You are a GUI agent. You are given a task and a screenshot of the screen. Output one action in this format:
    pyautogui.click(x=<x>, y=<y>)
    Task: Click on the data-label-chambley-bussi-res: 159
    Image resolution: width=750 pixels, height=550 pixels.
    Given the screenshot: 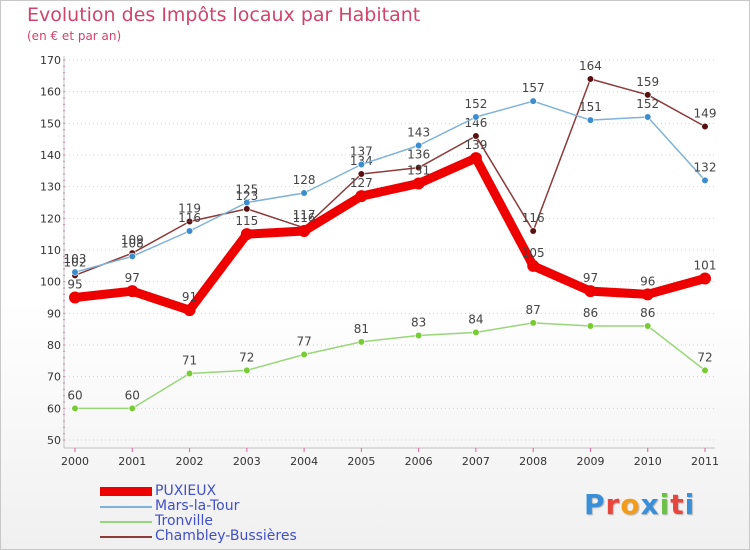 What is the action you would take?
    pyautogui.click(x=647, y=82)
    